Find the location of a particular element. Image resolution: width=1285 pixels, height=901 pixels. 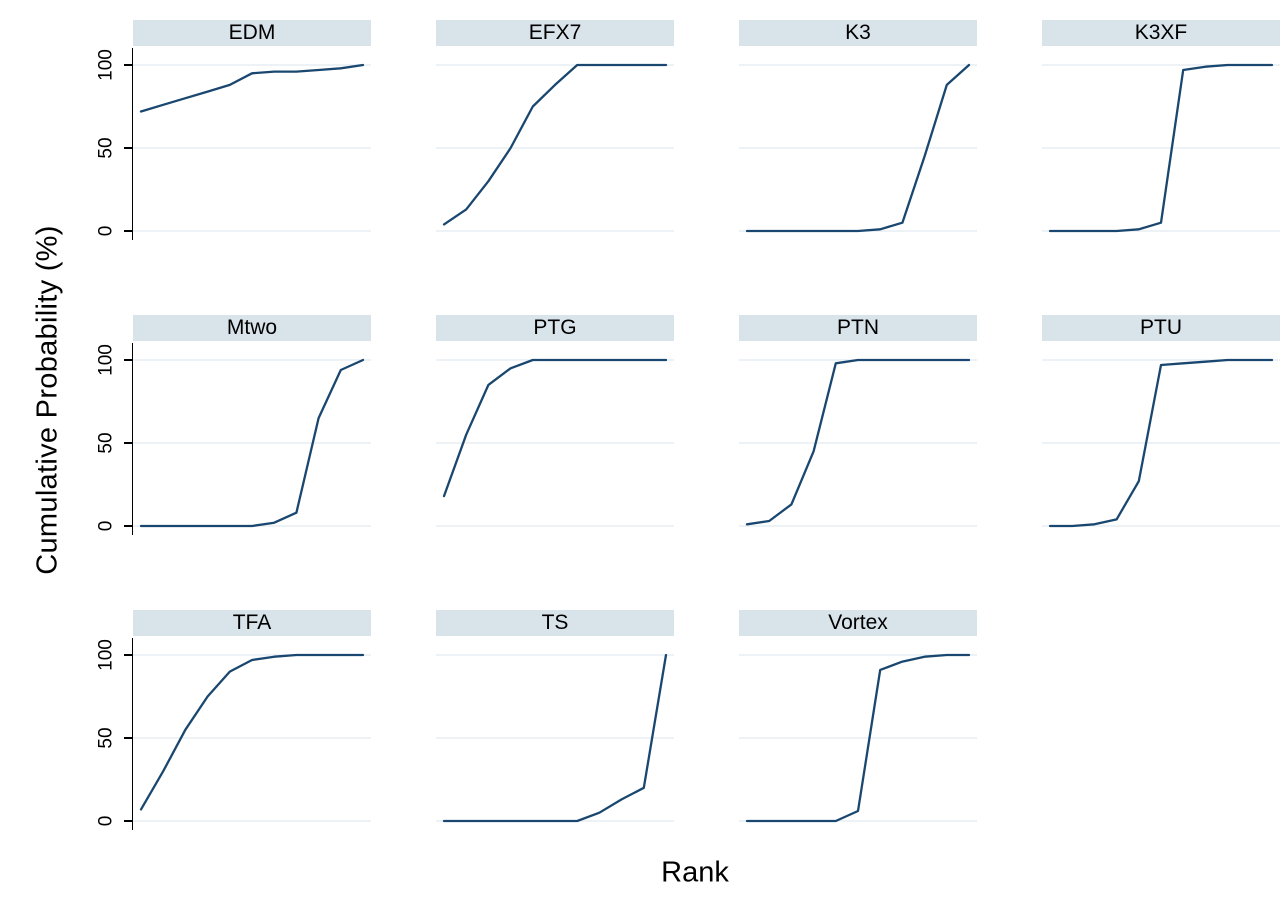

series-line-edm is located at coordinates (252, 88).